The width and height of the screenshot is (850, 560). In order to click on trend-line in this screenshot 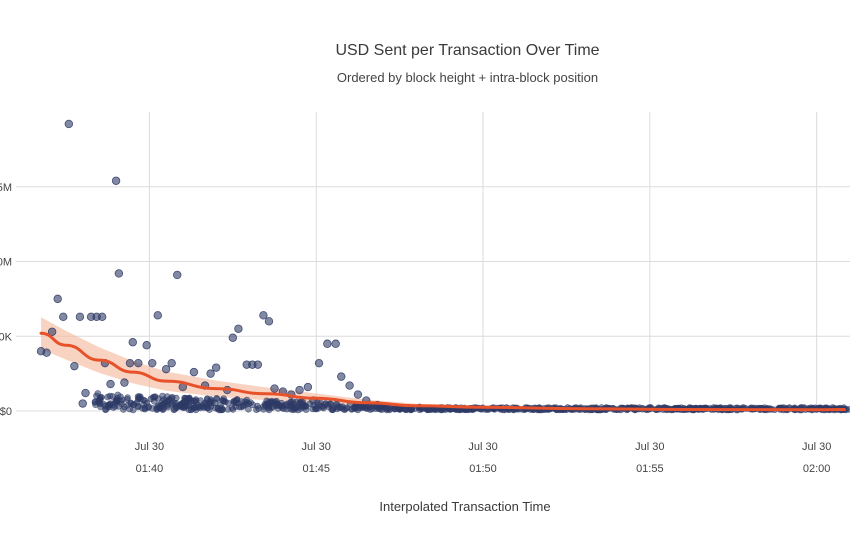, I will do `click(442, 371)`.